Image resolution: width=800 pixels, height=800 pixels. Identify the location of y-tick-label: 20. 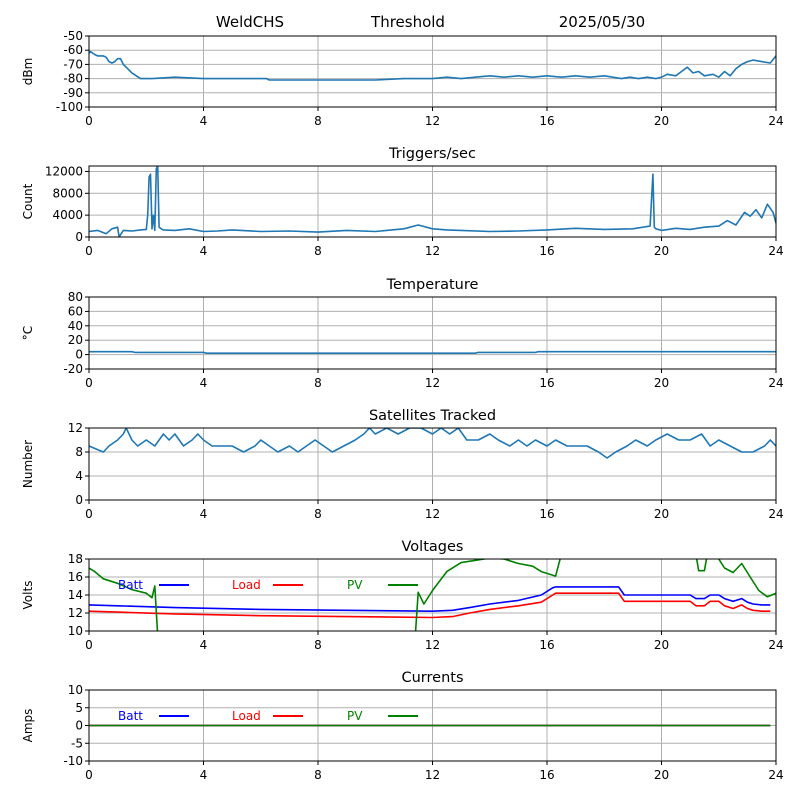
(75, 340).